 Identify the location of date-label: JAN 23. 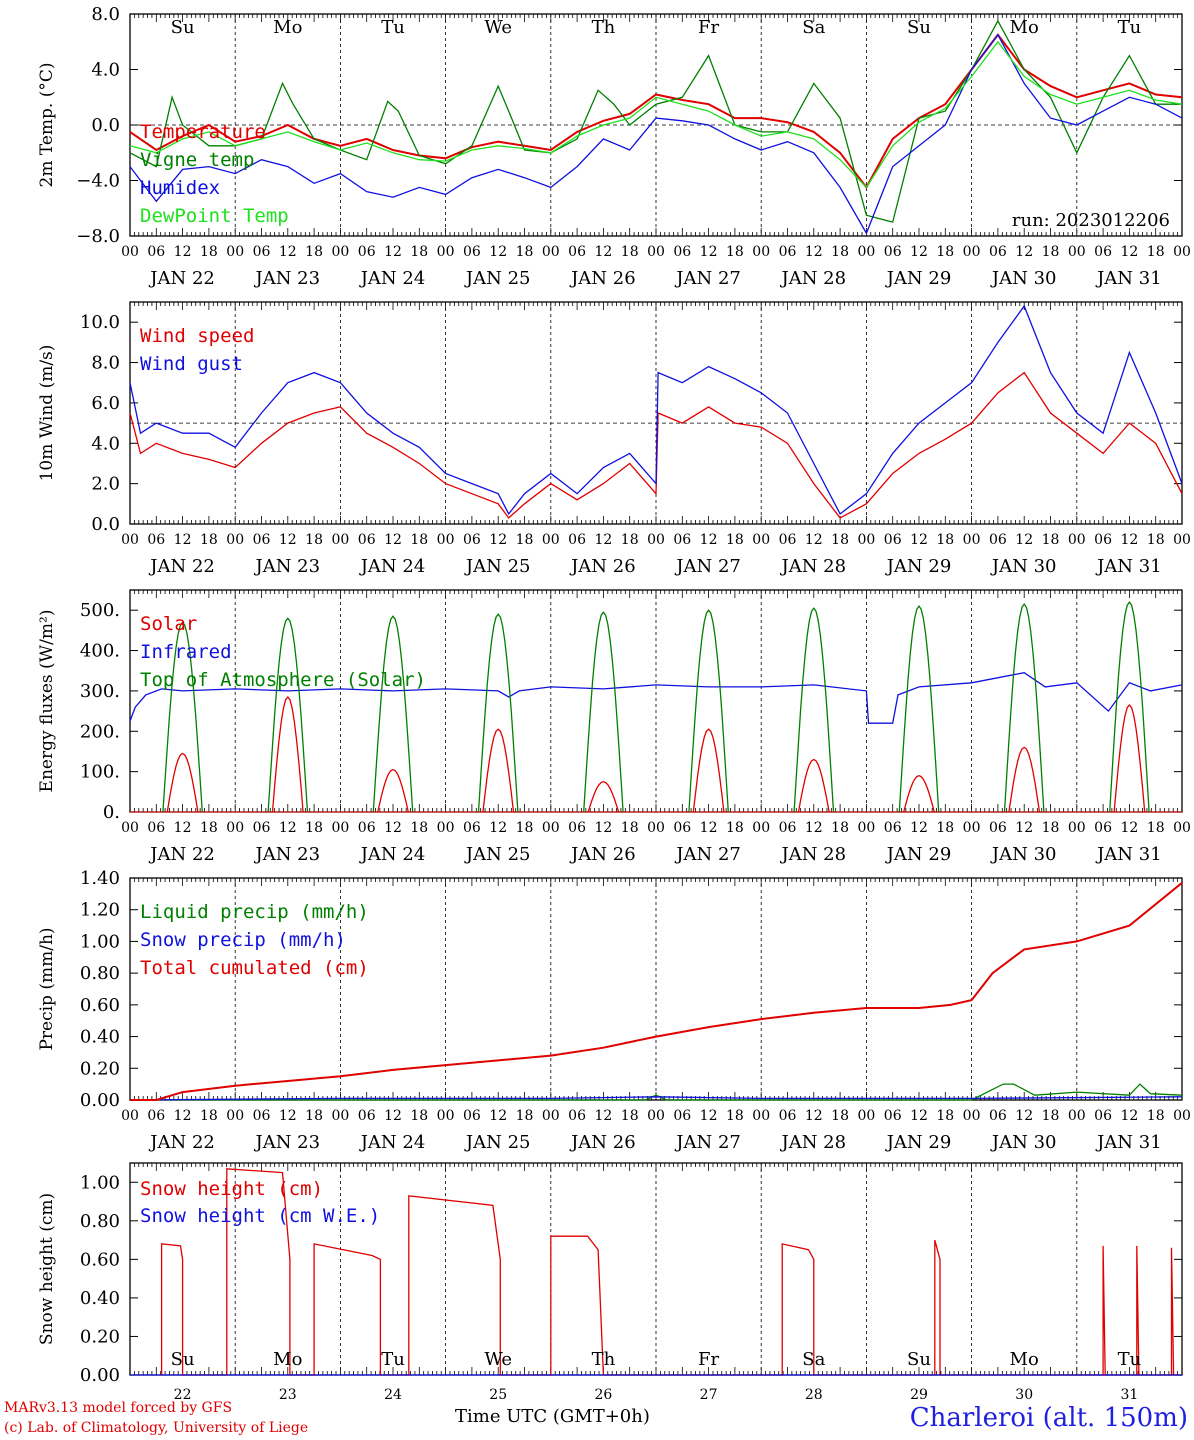
(287, 1142).